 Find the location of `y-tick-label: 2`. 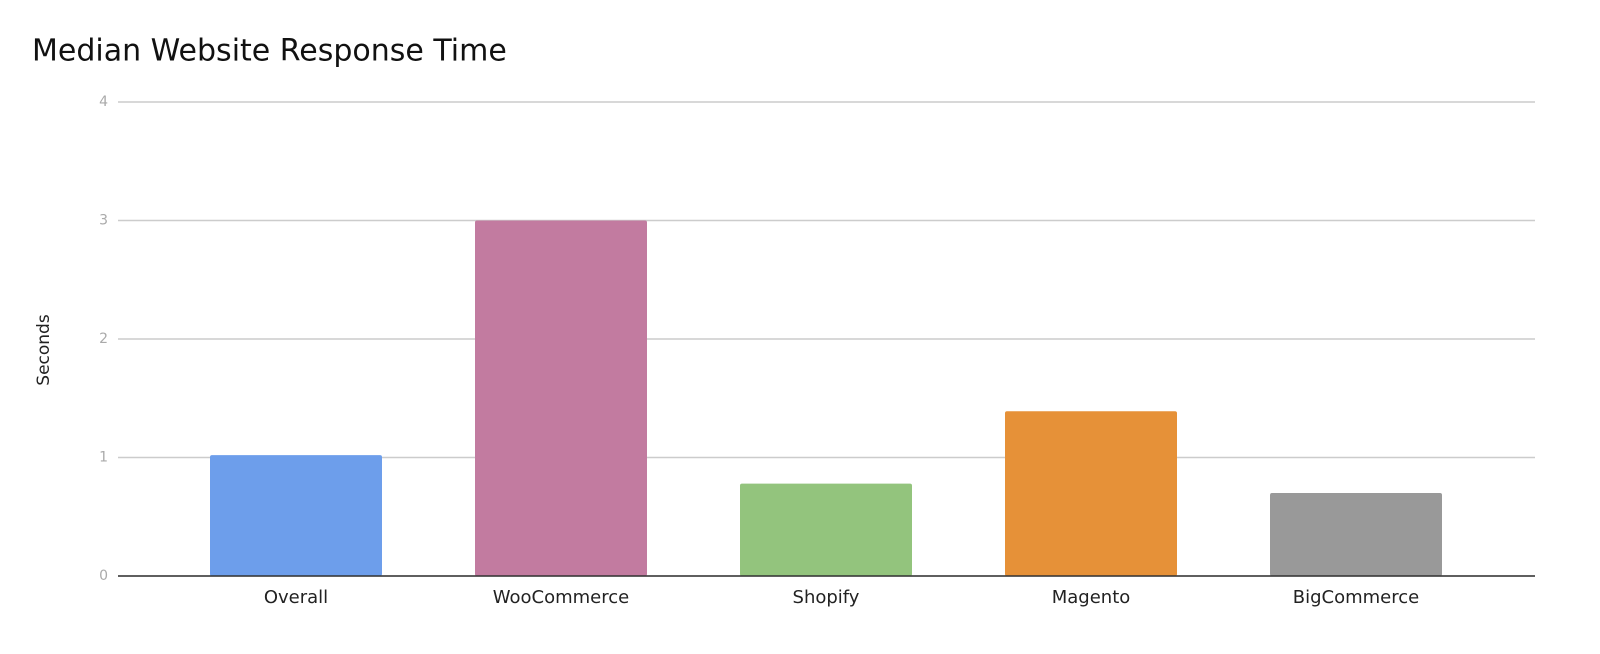

y-tick-label: 2 is located at coordinates (103, 339).